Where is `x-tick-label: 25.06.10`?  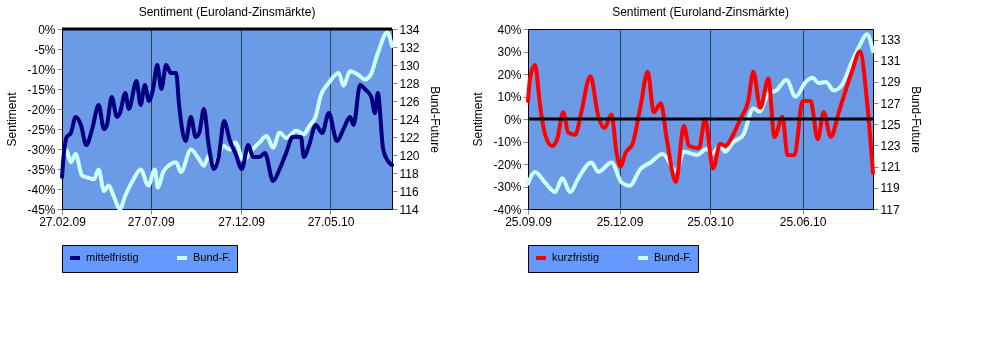
x-tick-label: 25.06.10 is located at coordinates (803, 221).